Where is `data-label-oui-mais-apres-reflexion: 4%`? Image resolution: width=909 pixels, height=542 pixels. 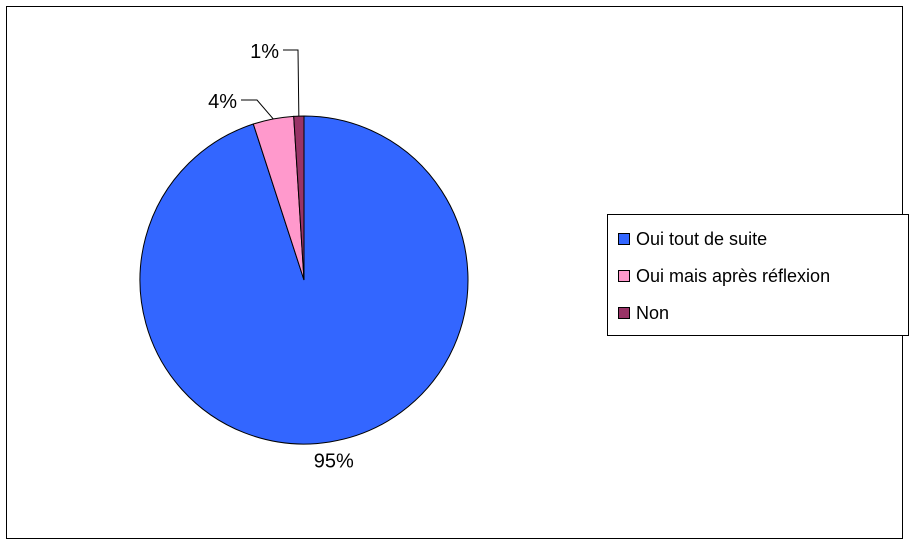
data-label-oui-mais-apres-reflexion: 4% is located at coordinates (222, 102).